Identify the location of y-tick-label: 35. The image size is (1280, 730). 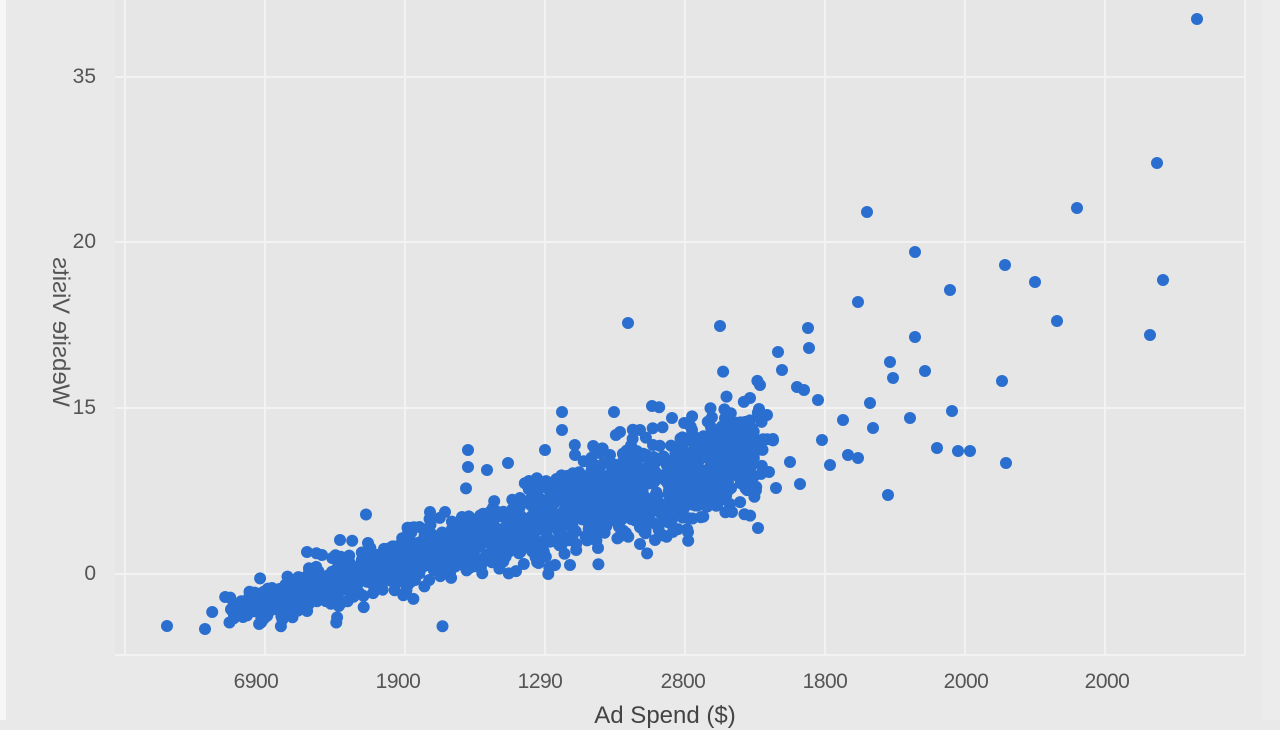
(84, 76).